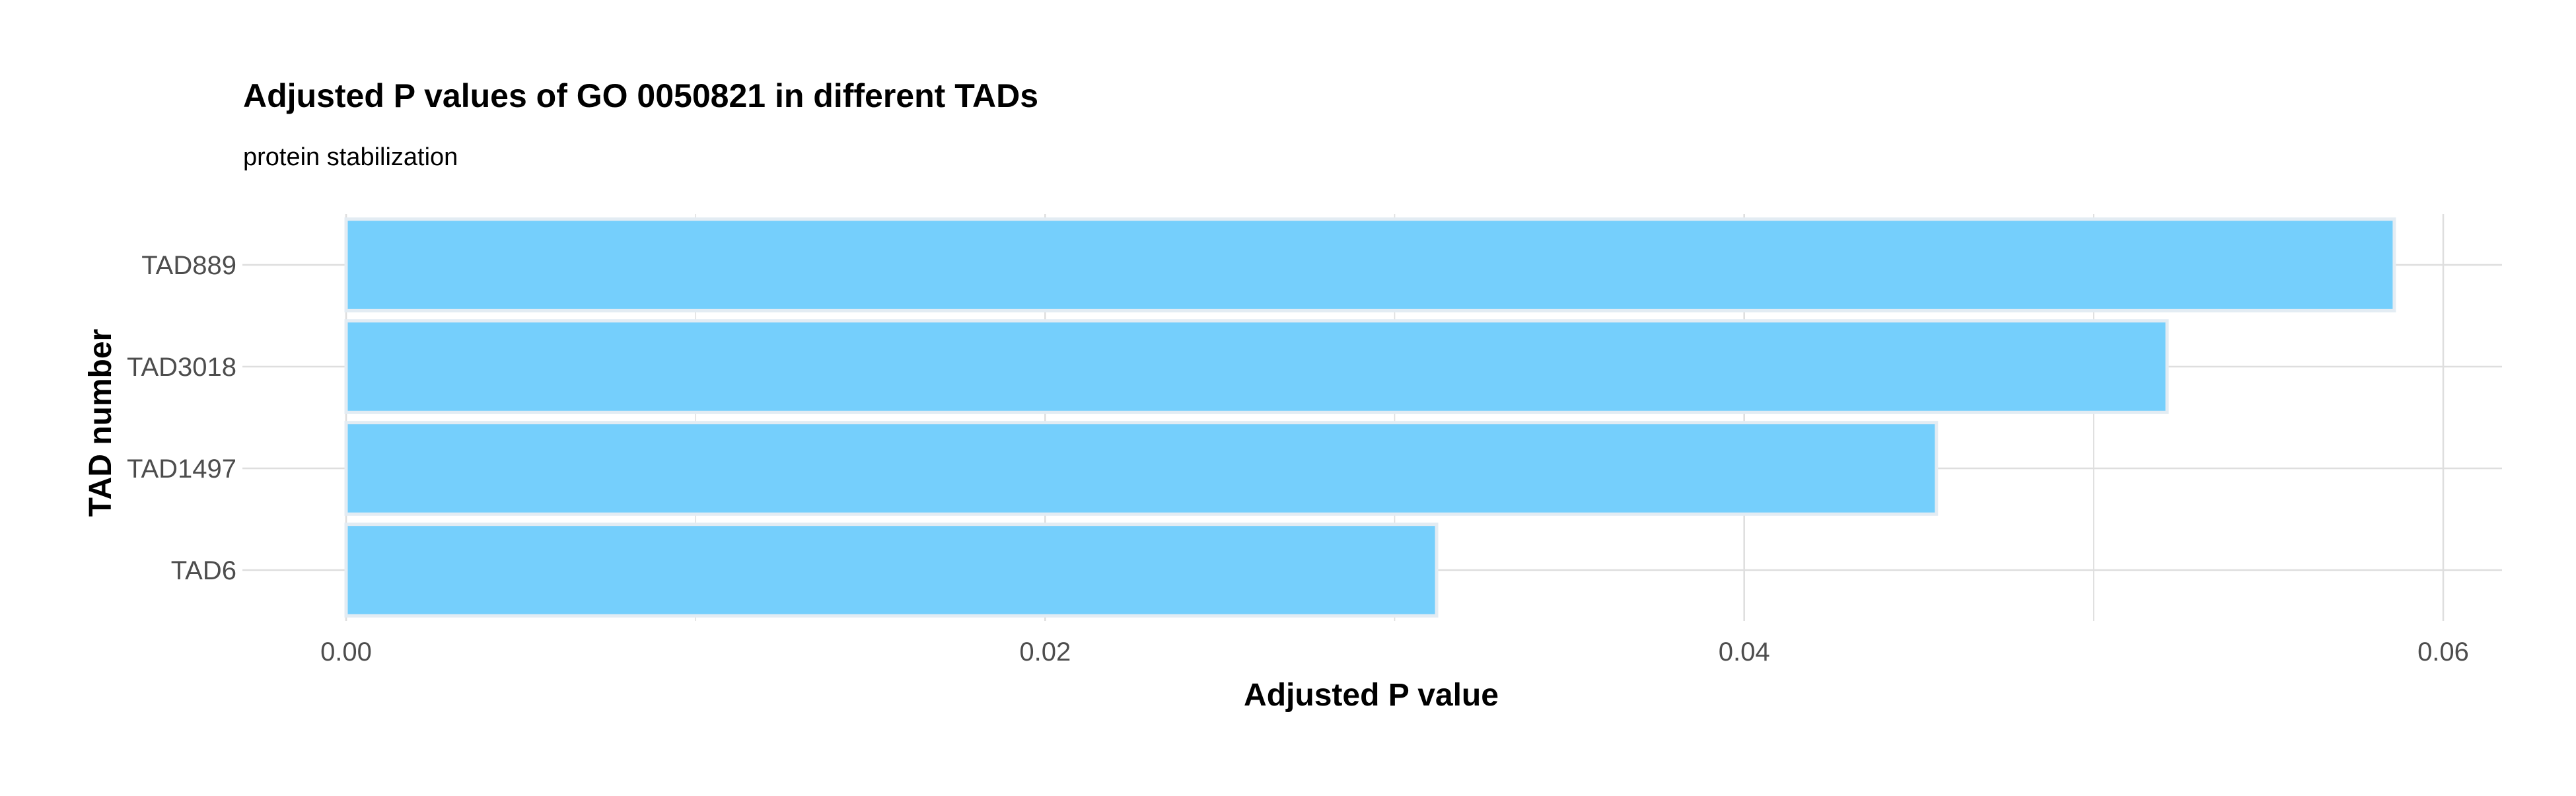  Describe the element at coordinates (182, 418) in the screenshot. I see `y-tick-labels: TAD889 TAD3018 TAD1497 TAD6` at that location.